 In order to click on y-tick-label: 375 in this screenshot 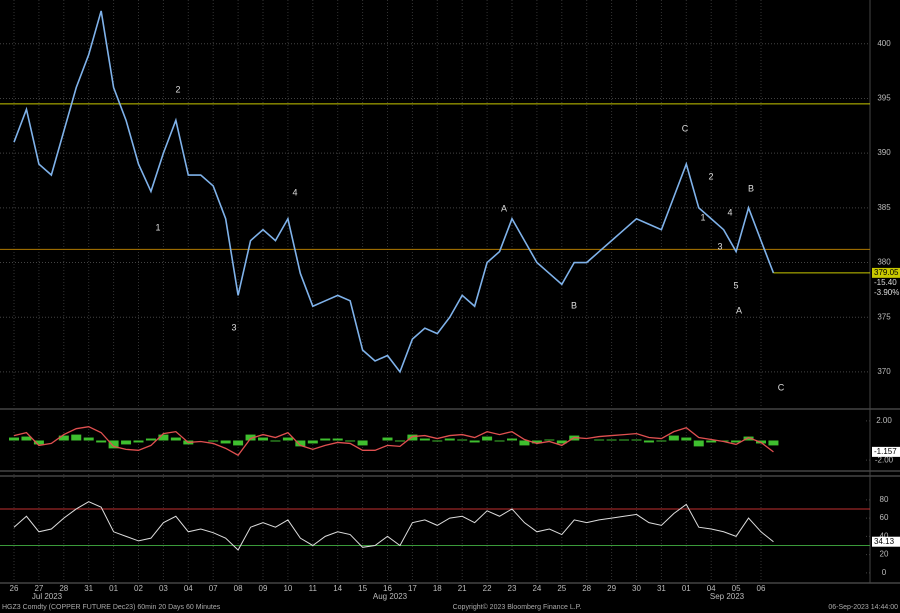, I will do `click(884, 316)`.